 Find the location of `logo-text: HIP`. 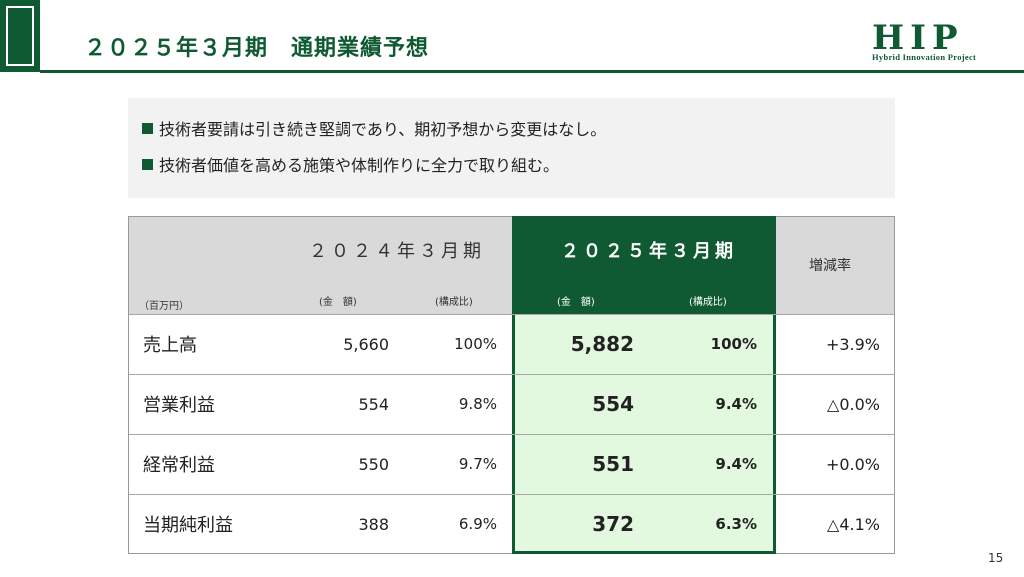

logo-text: HIP is located at coordinates (918, 38).